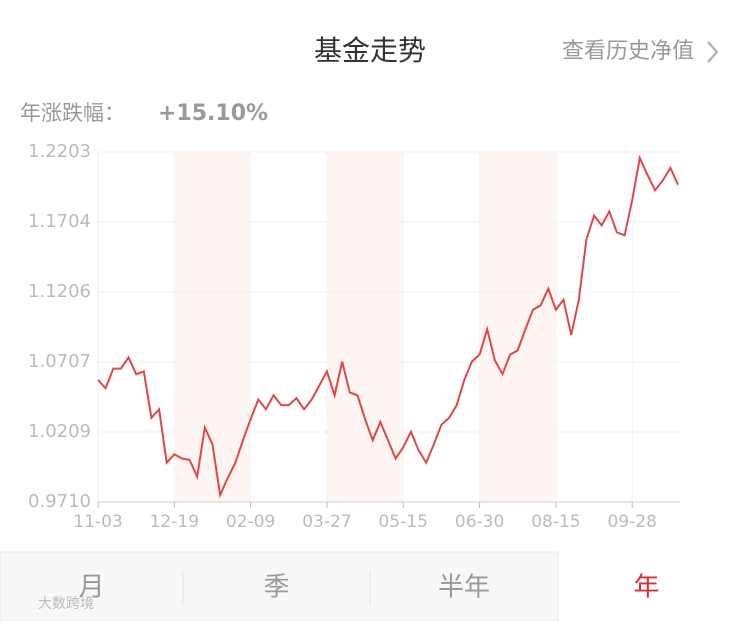 The width and height of the screenshot is (735, 621). Describe the element at coordinates (66, 604) in the screenshot. I see `watermark: 大数跨境` at that location.